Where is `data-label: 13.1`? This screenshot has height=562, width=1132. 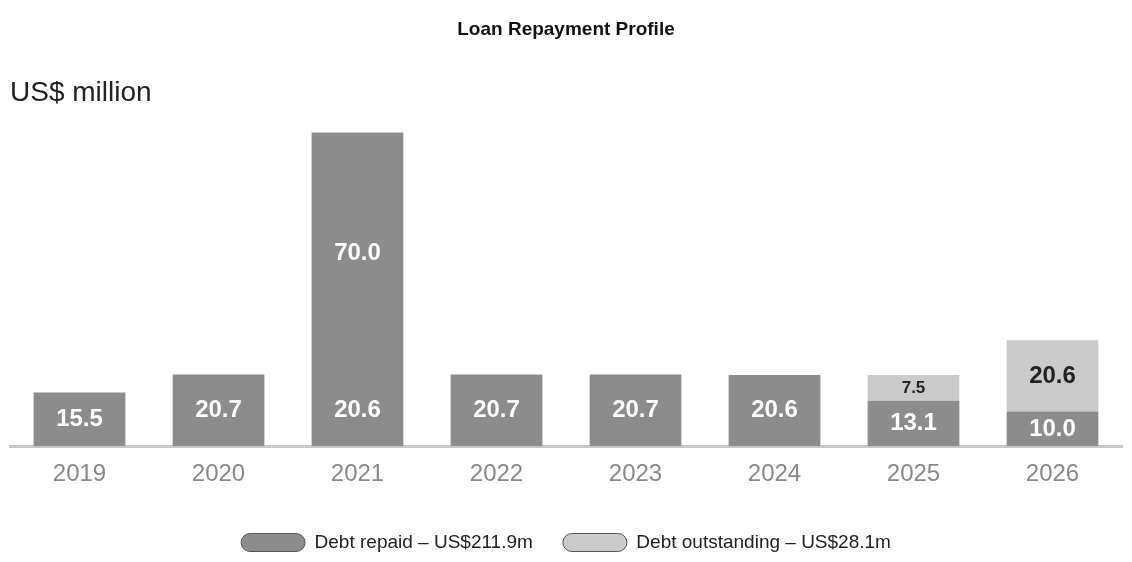 data-label: 13.1 is located at coordinates (913, 422).